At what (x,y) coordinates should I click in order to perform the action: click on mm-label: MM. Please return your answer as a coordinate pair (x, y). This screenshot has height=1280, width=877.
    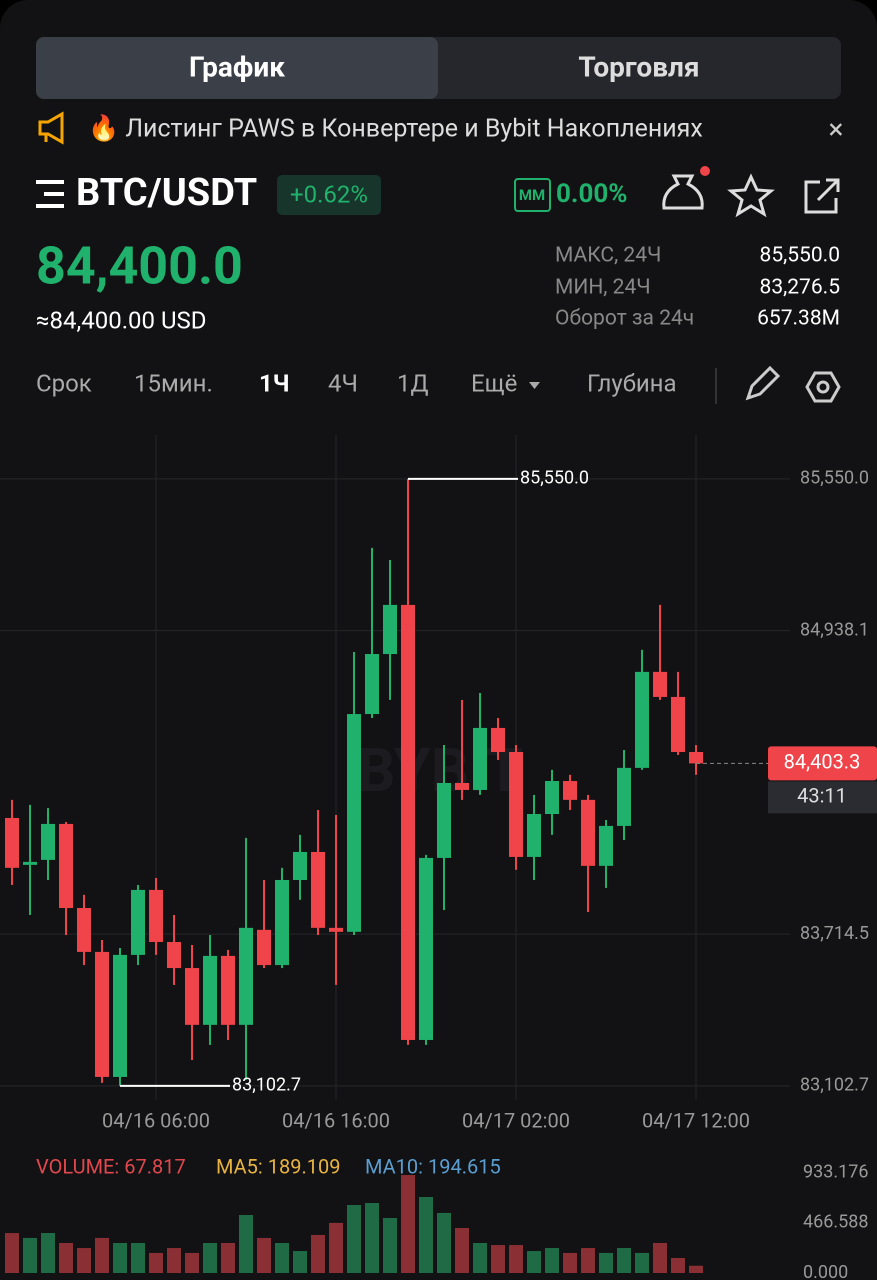
    Looking at the image, I should click on (532, 195).